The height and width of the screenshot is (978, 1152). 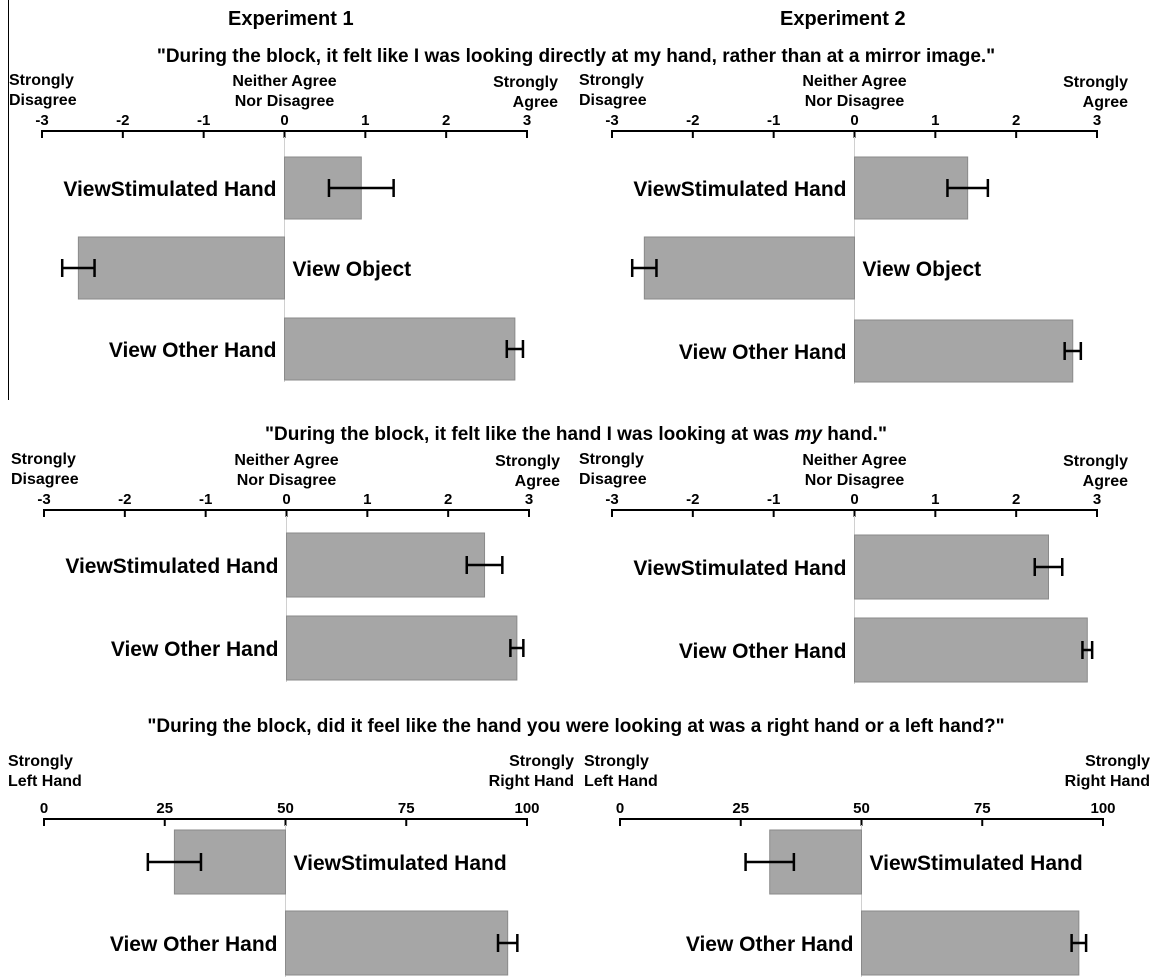 What do you see at coordinates (195, 649) in the screenshot?
I see `panel-3-category-label-2: View Other Hand` at bounding box center [195, 649].